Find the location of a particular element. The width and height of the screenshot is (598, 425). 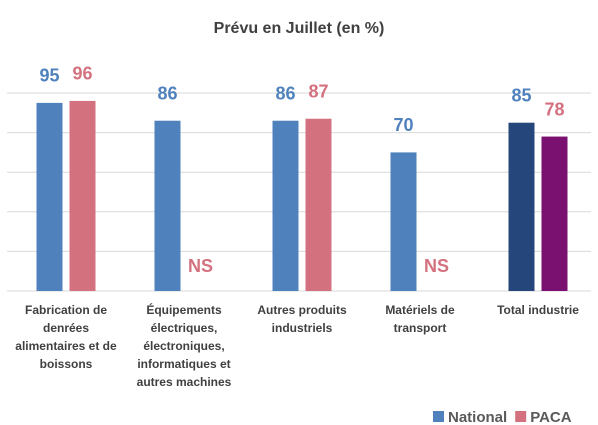

value-label: 78 is located at coordinates (554, 109).